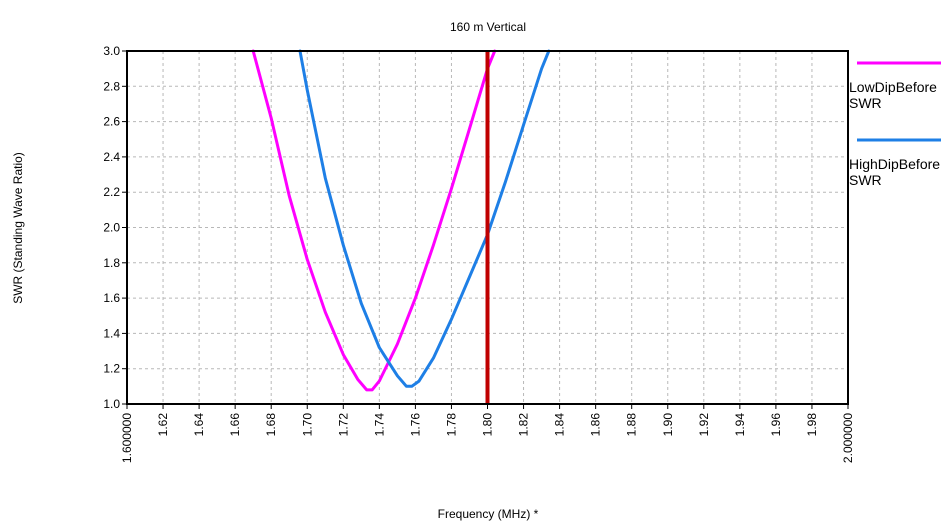  What do you see at coordinates (740, 425) in the screenshot?
I see `x-tick-label: 1.94` at bounding box center [740, 425].